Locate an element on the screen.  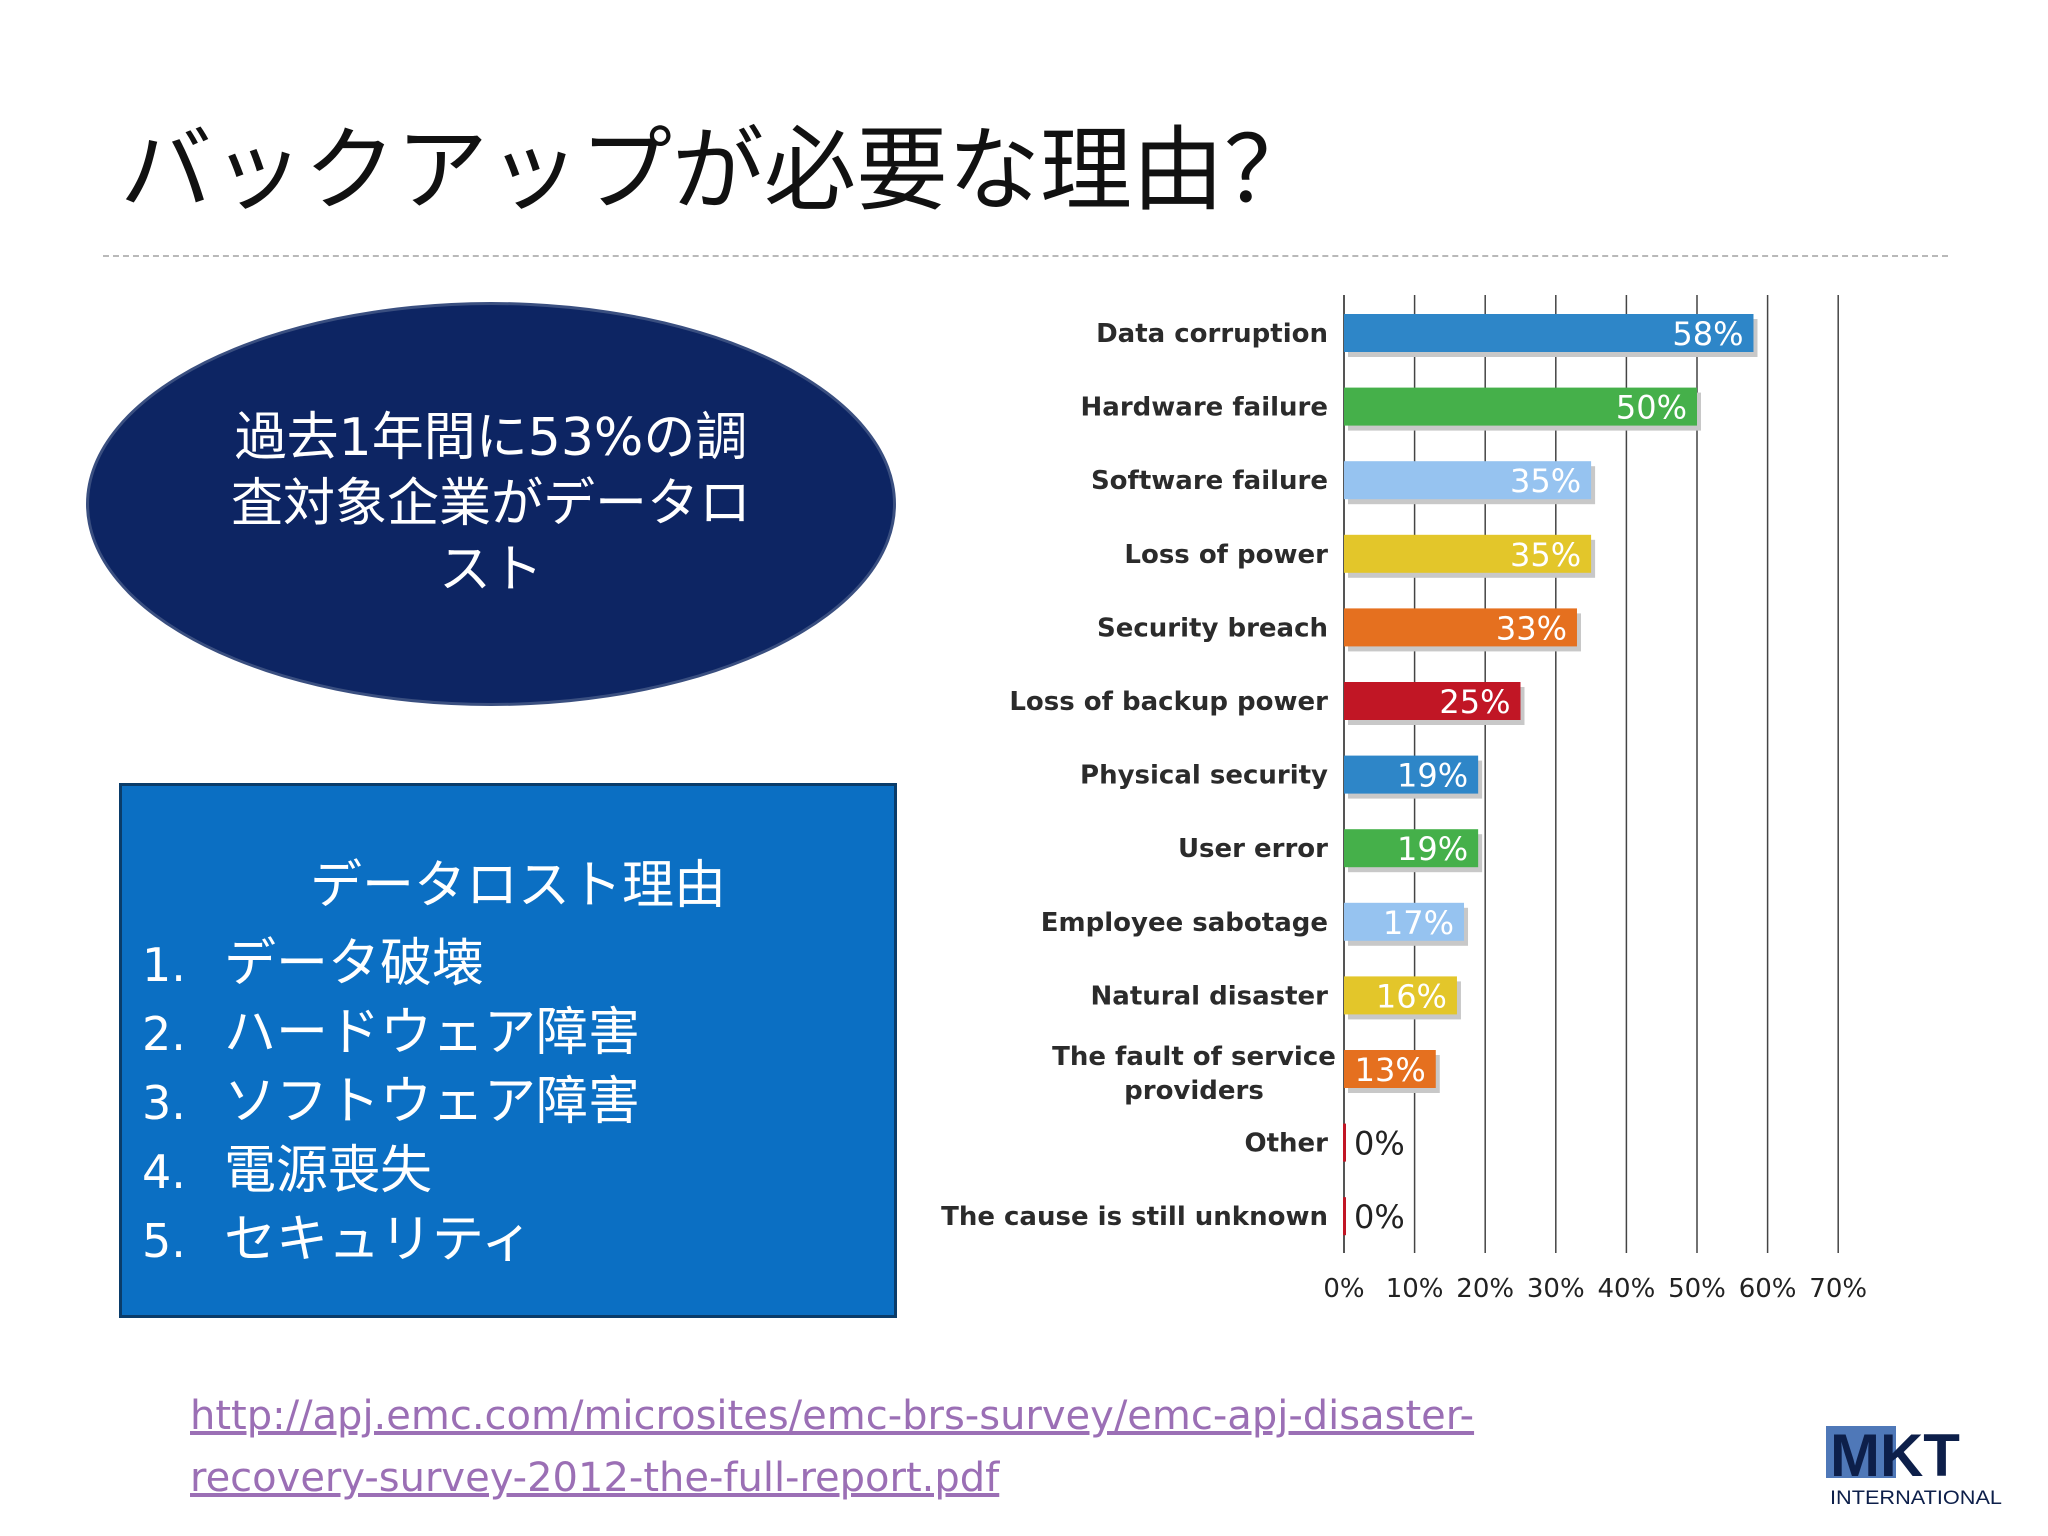
reason-text: ハードウェア障害 is located at coordinates (432, 1033).